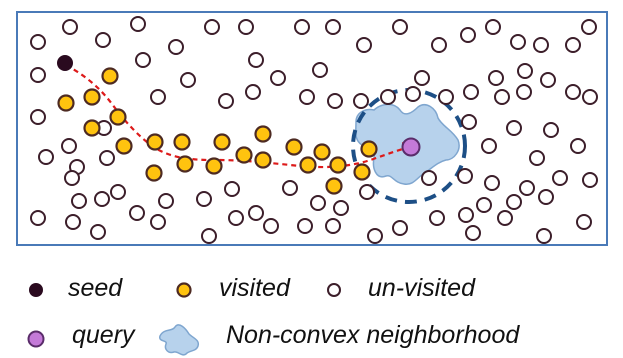 Image resolution: width=623 pixels, height=358 pixels. Describe the element at coordinates (254, 288) in the screenshot. I see `visited-legend-label: visited` at that location.